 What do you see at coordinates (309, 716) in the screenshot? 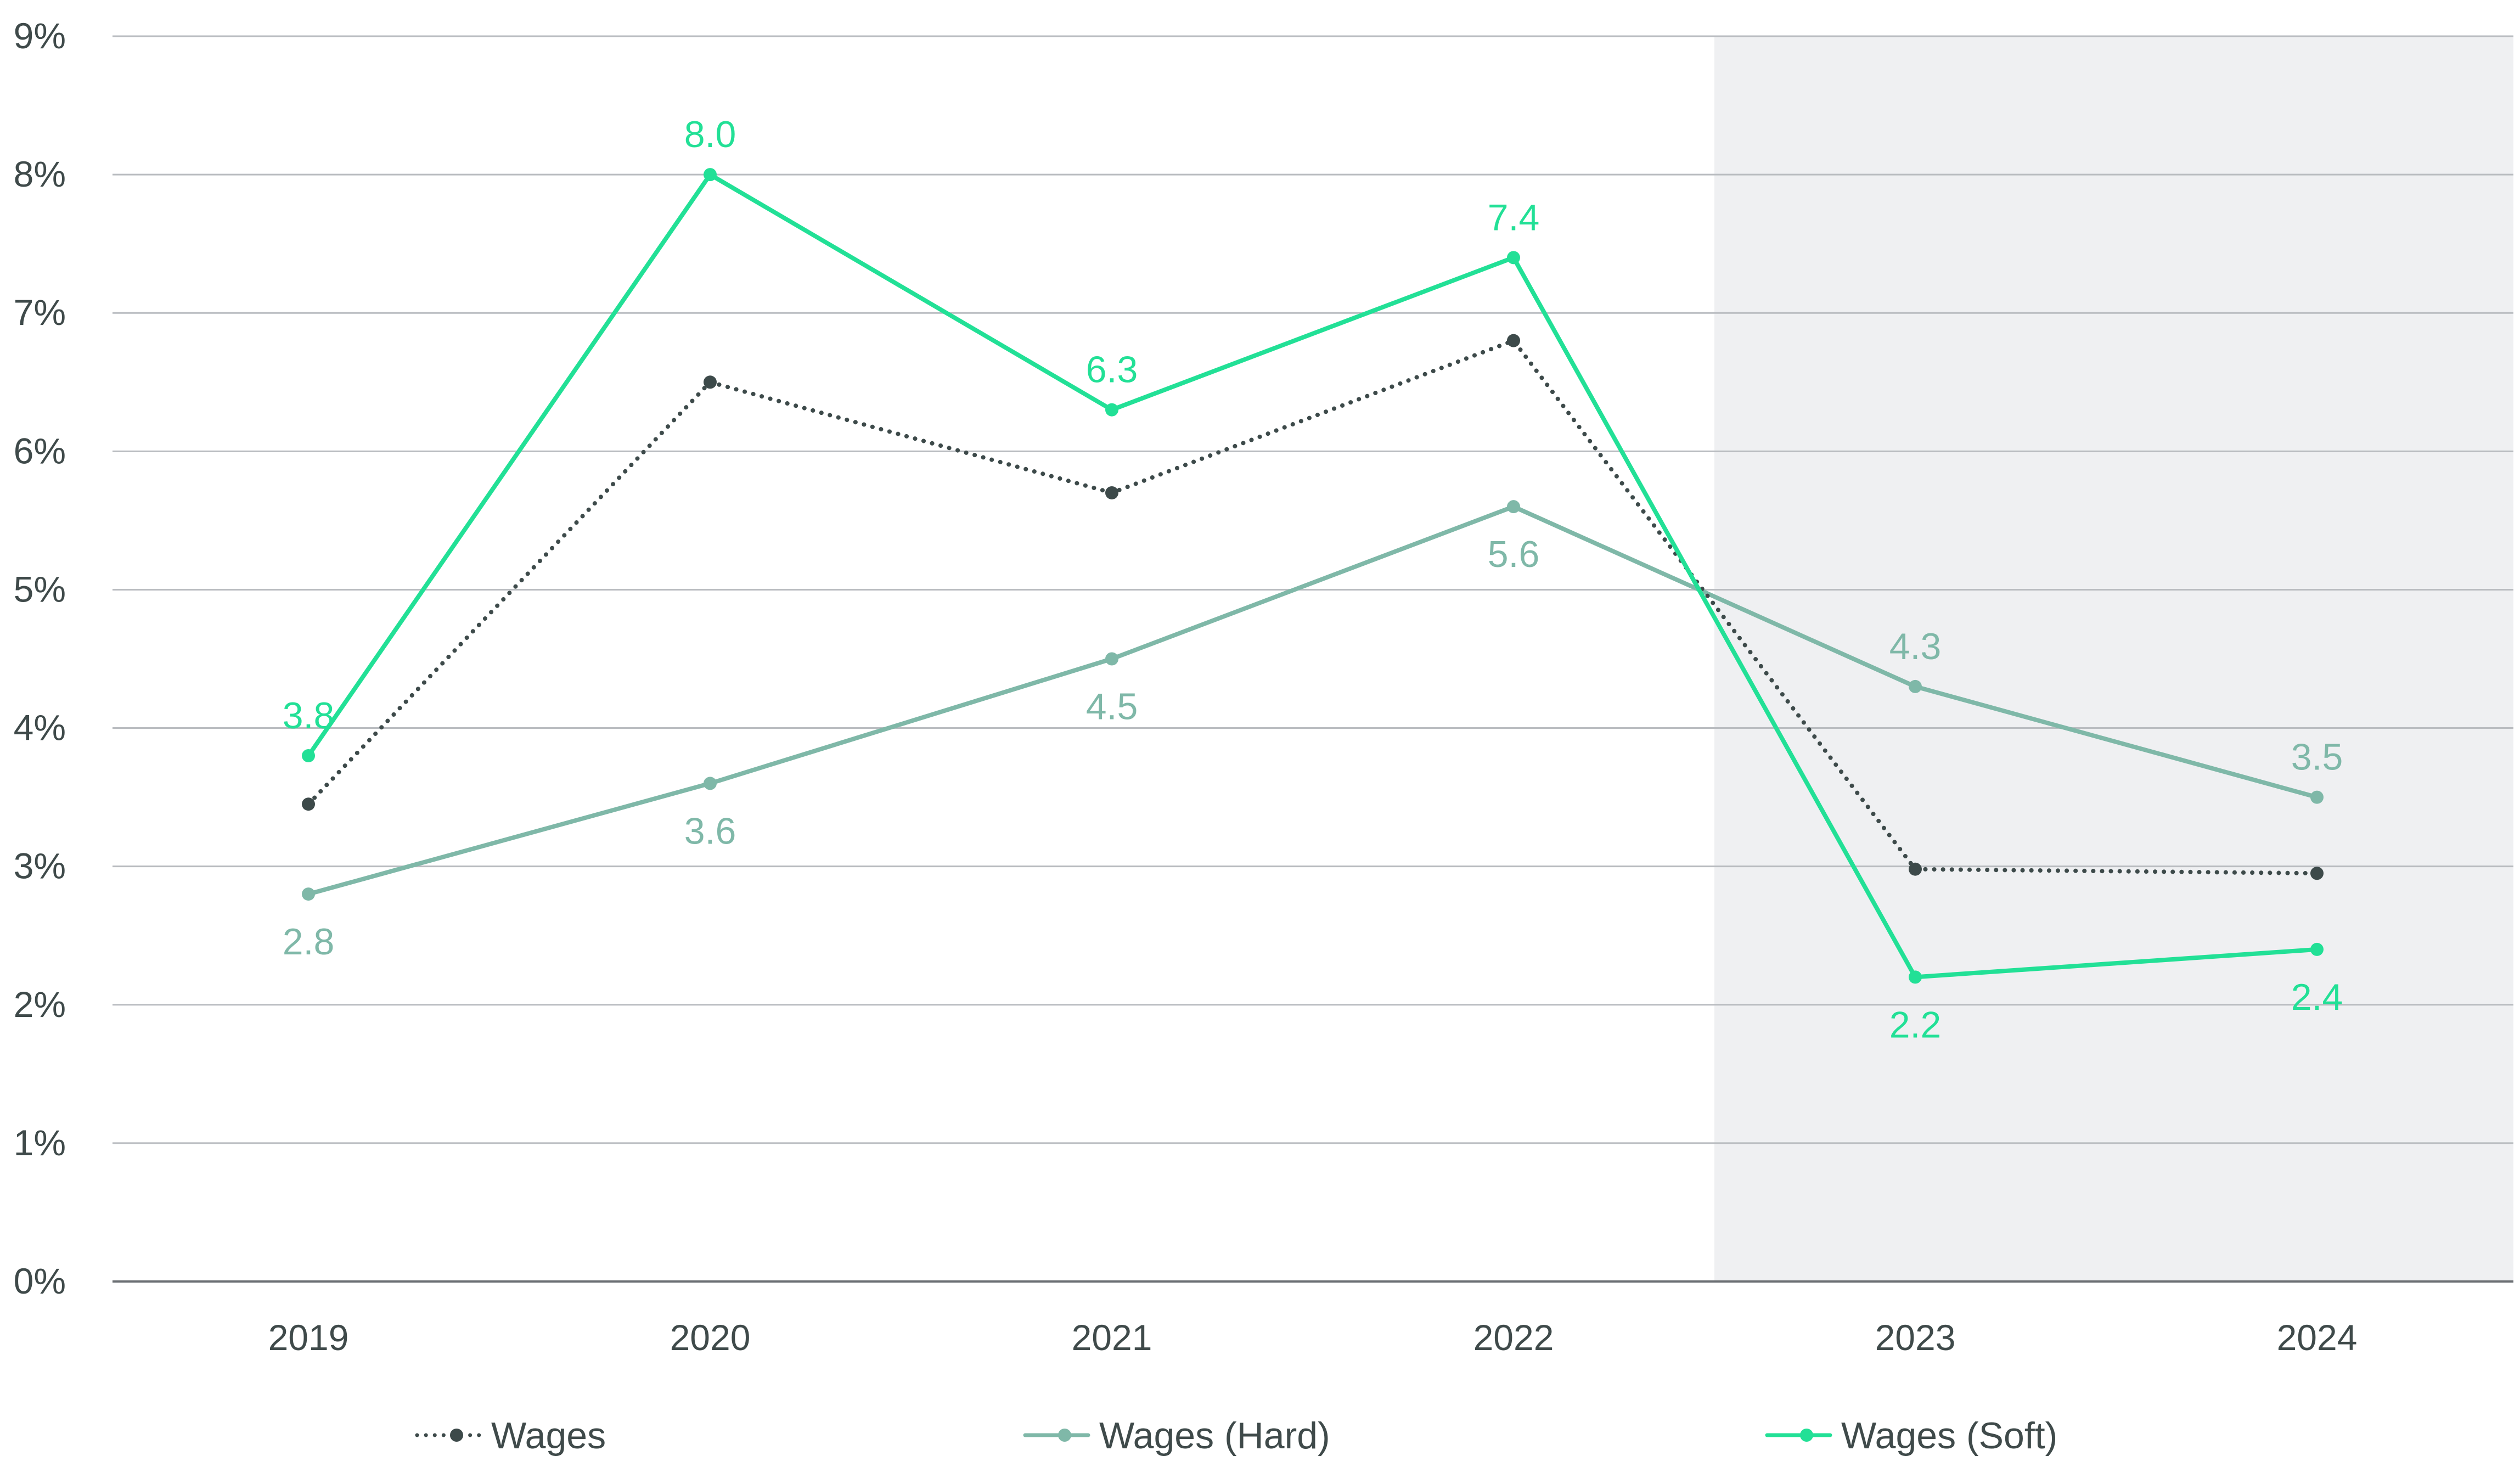
I see `data-label: 3.8` at bounding box center [309, 716].